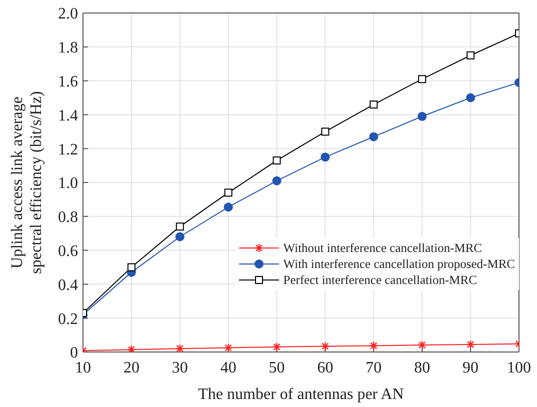 This screenshot has width=537, height=407. I want to click on y-tick-label: 0, so click(74, 353).